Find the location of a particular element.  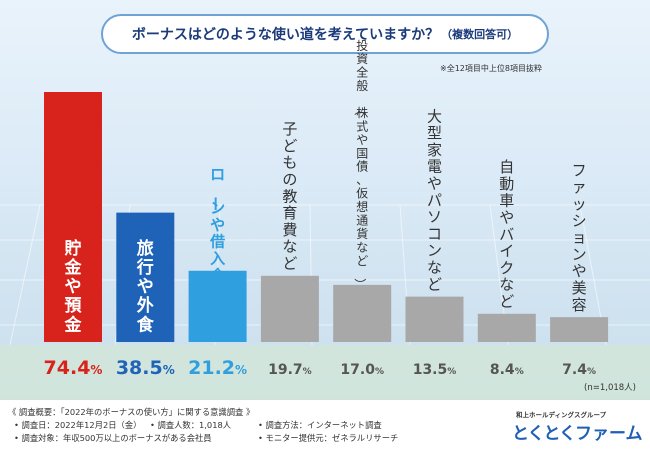

survey-method: • 調査方法：インターネット調査 is located at coordinates (320, 425).